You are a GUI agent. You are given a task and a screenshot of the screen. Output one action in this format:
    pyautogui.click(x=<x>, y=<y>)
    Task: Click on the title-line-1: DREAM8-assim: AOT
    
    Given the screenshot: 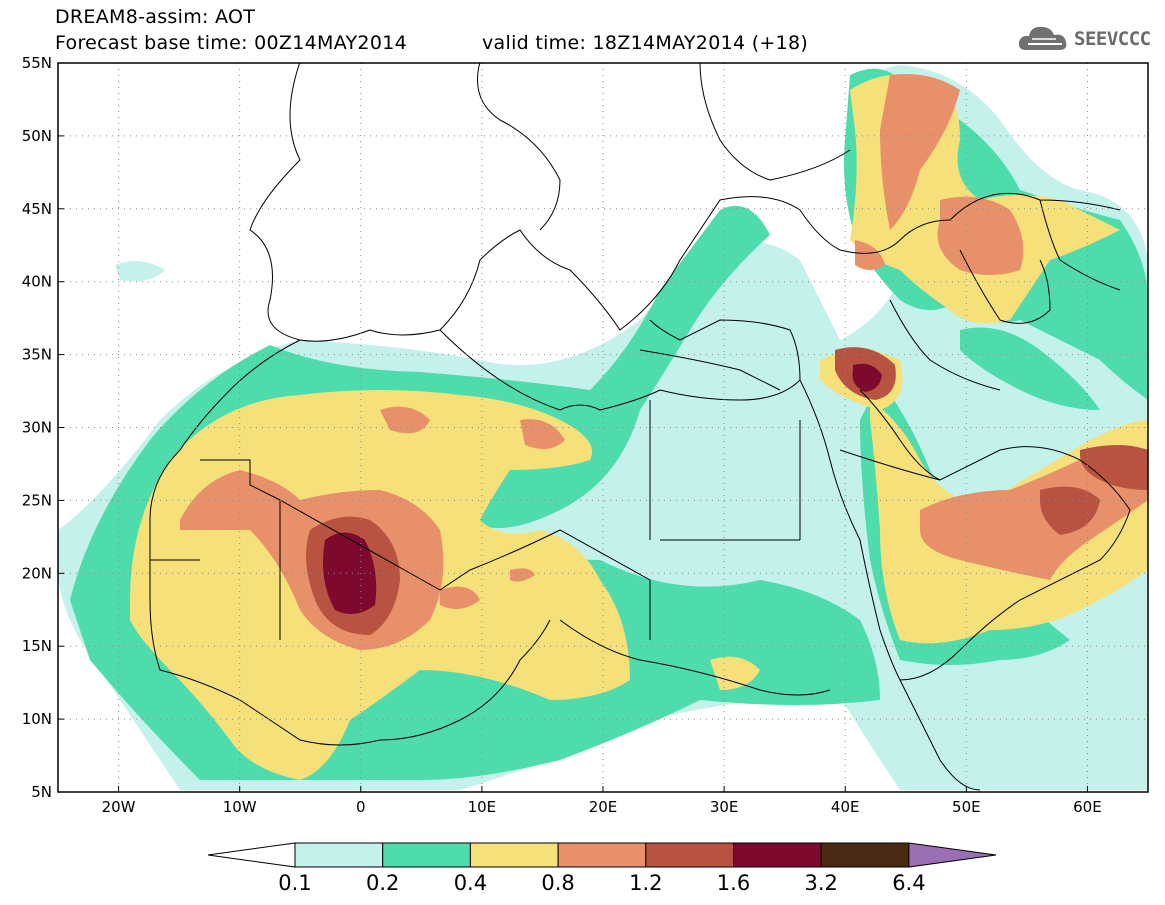 What is the action you would take?
    pyautogui.click(x=155, y=17)
    